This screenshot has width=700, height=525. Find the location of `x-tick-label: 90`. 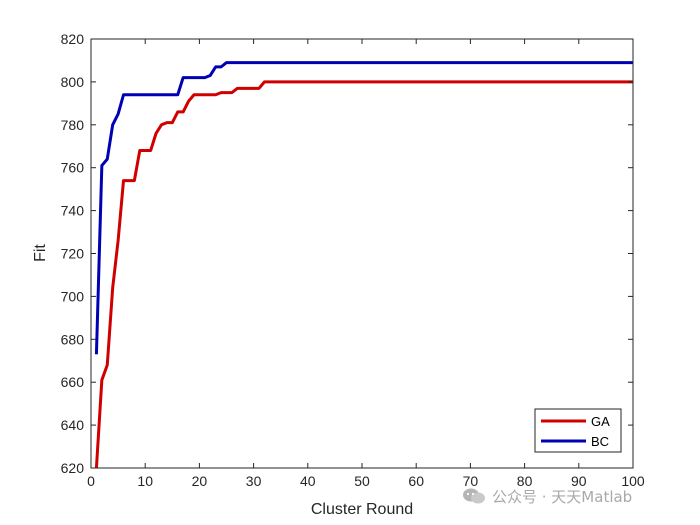

x-tick-label: 90 is located at coordinates (579, 481).